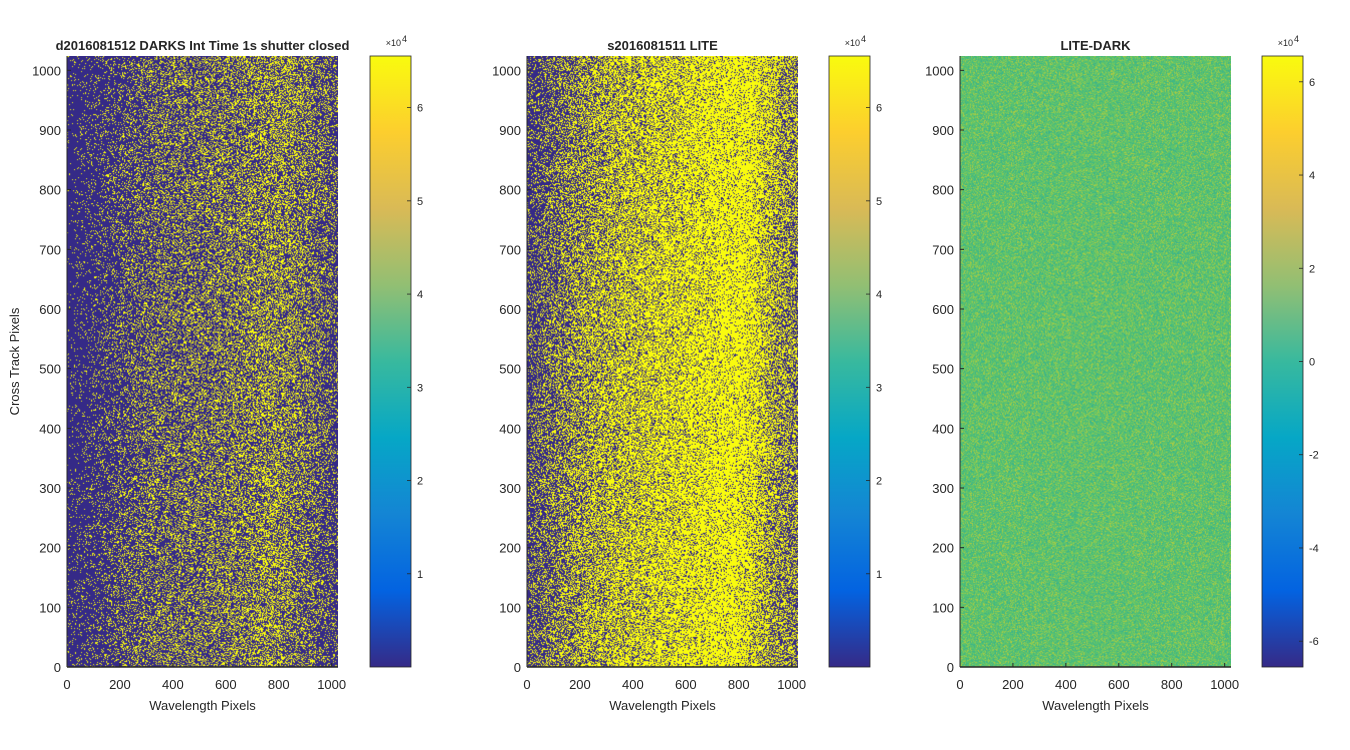 The height and width of the screenshot is (750, 1350). Describe the element at coordinates (1314, 549) in the screenshot. I see `colorbar-tick-label: -4` at that location.